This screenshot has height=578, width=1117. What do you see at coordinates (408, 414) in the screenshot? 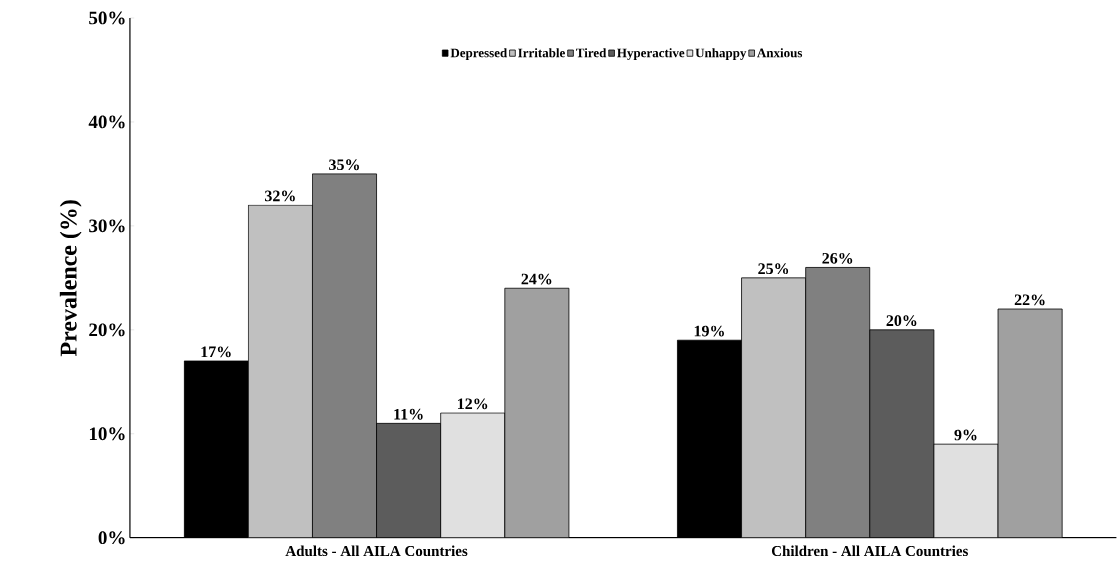
I see `data-label: 11%` at bounding box center [408, 414].